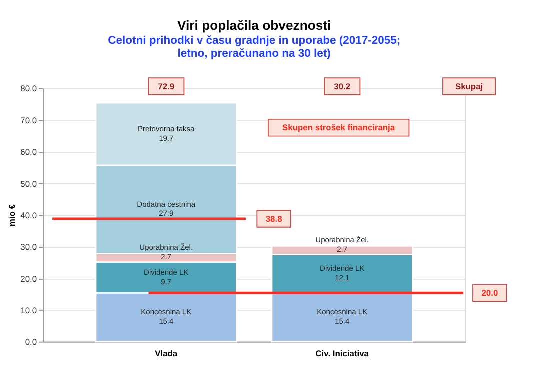  I want to click on annotation: 30.2, so click(342, 86).